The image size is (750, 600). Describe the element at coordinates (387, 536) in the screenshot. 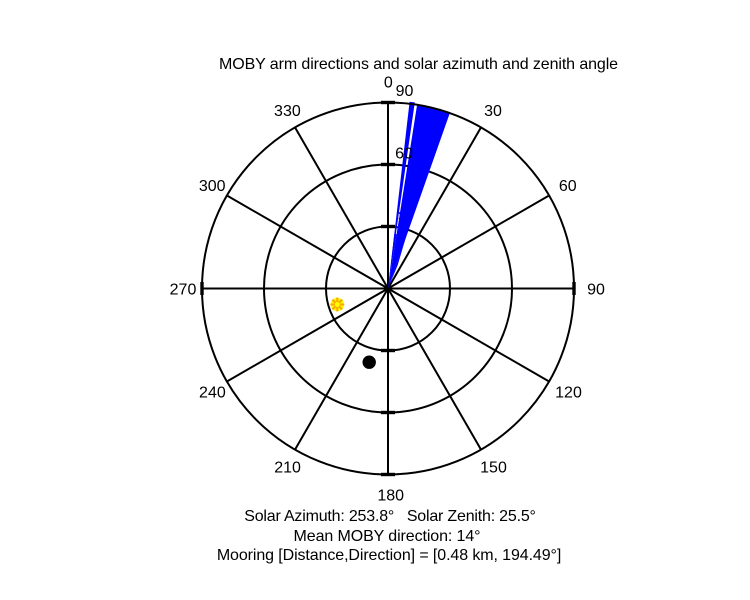

I see `svg-text: Mean MOBY direction: 14°` at that location.